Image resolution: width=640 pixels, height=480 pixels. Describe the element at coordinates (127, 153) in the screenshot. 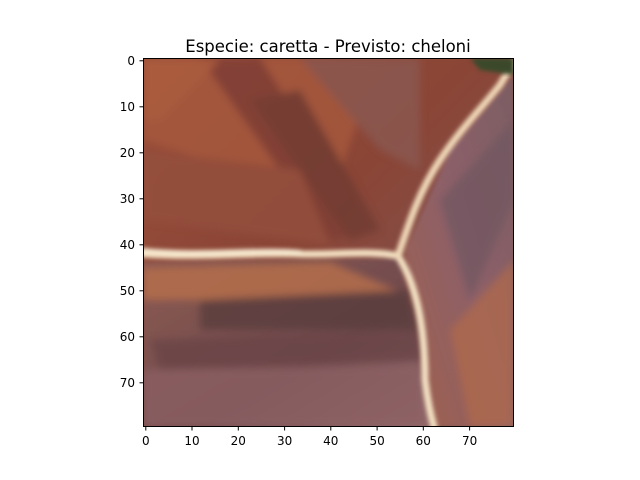

I see `y-tick-label: 20` at that location.